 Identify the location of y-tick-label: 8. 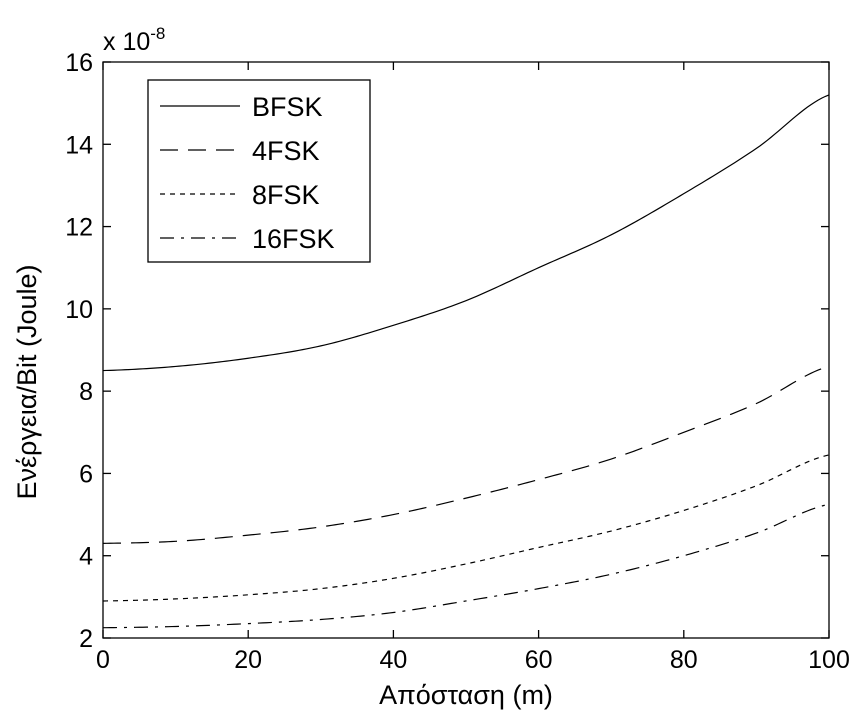
(86, 392).